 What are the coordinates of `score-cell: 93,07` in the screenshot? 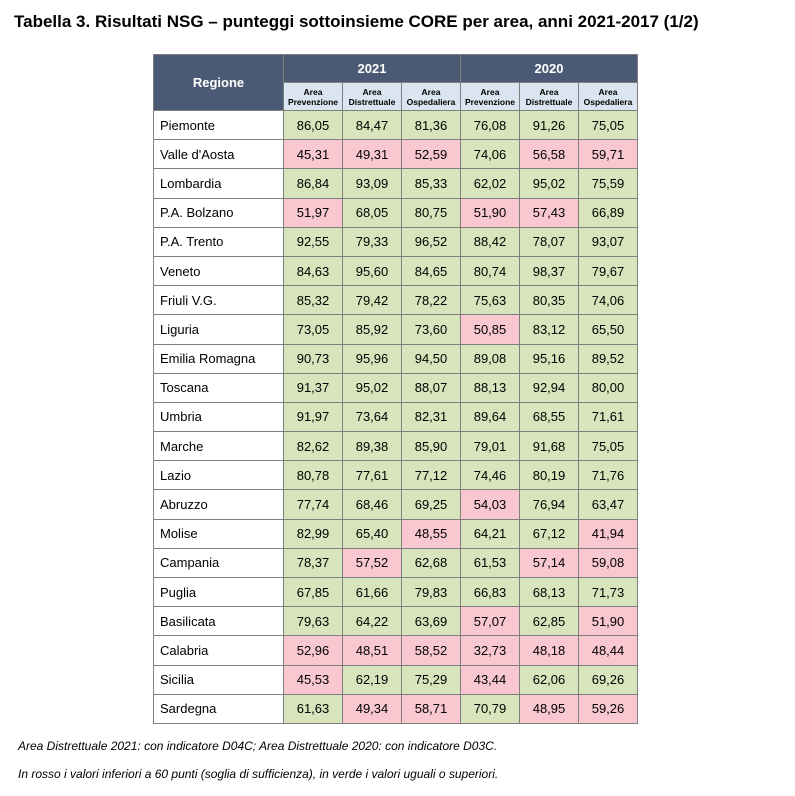 It's located at (608, 241).